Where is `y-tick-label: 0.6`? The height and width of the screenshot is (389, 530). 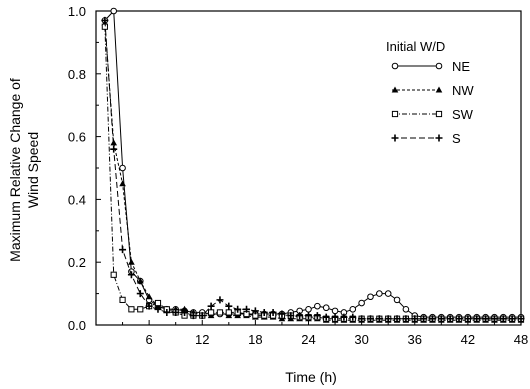
y-tick-label: 0.6 is located at coordinates (77, 137).